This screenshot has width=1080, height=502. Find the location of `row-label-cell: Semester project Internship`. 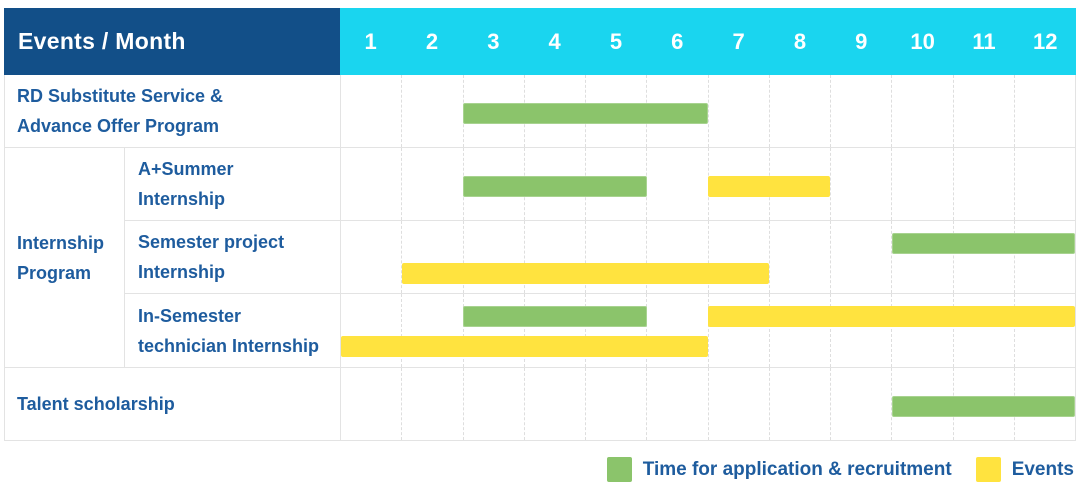

row-label-cell: Semester project Internship is located at coordinates (233, 257).